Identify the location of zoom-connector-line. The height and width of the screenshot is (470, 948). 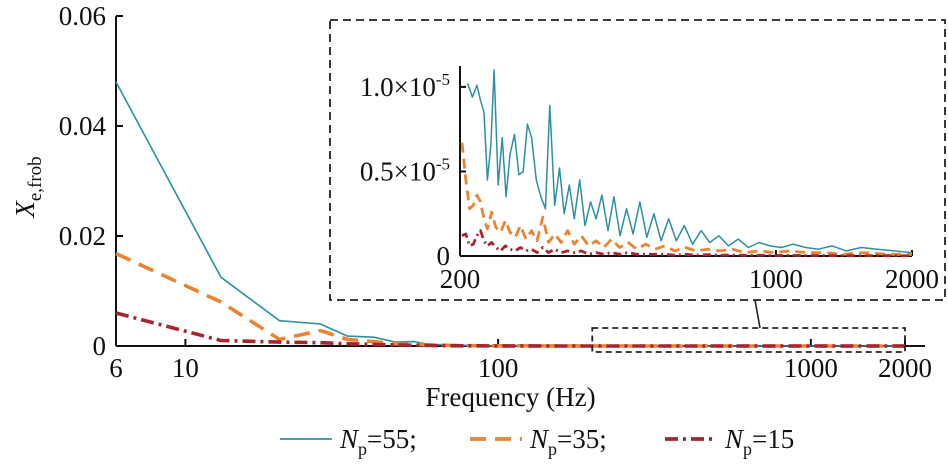
(757, 314).